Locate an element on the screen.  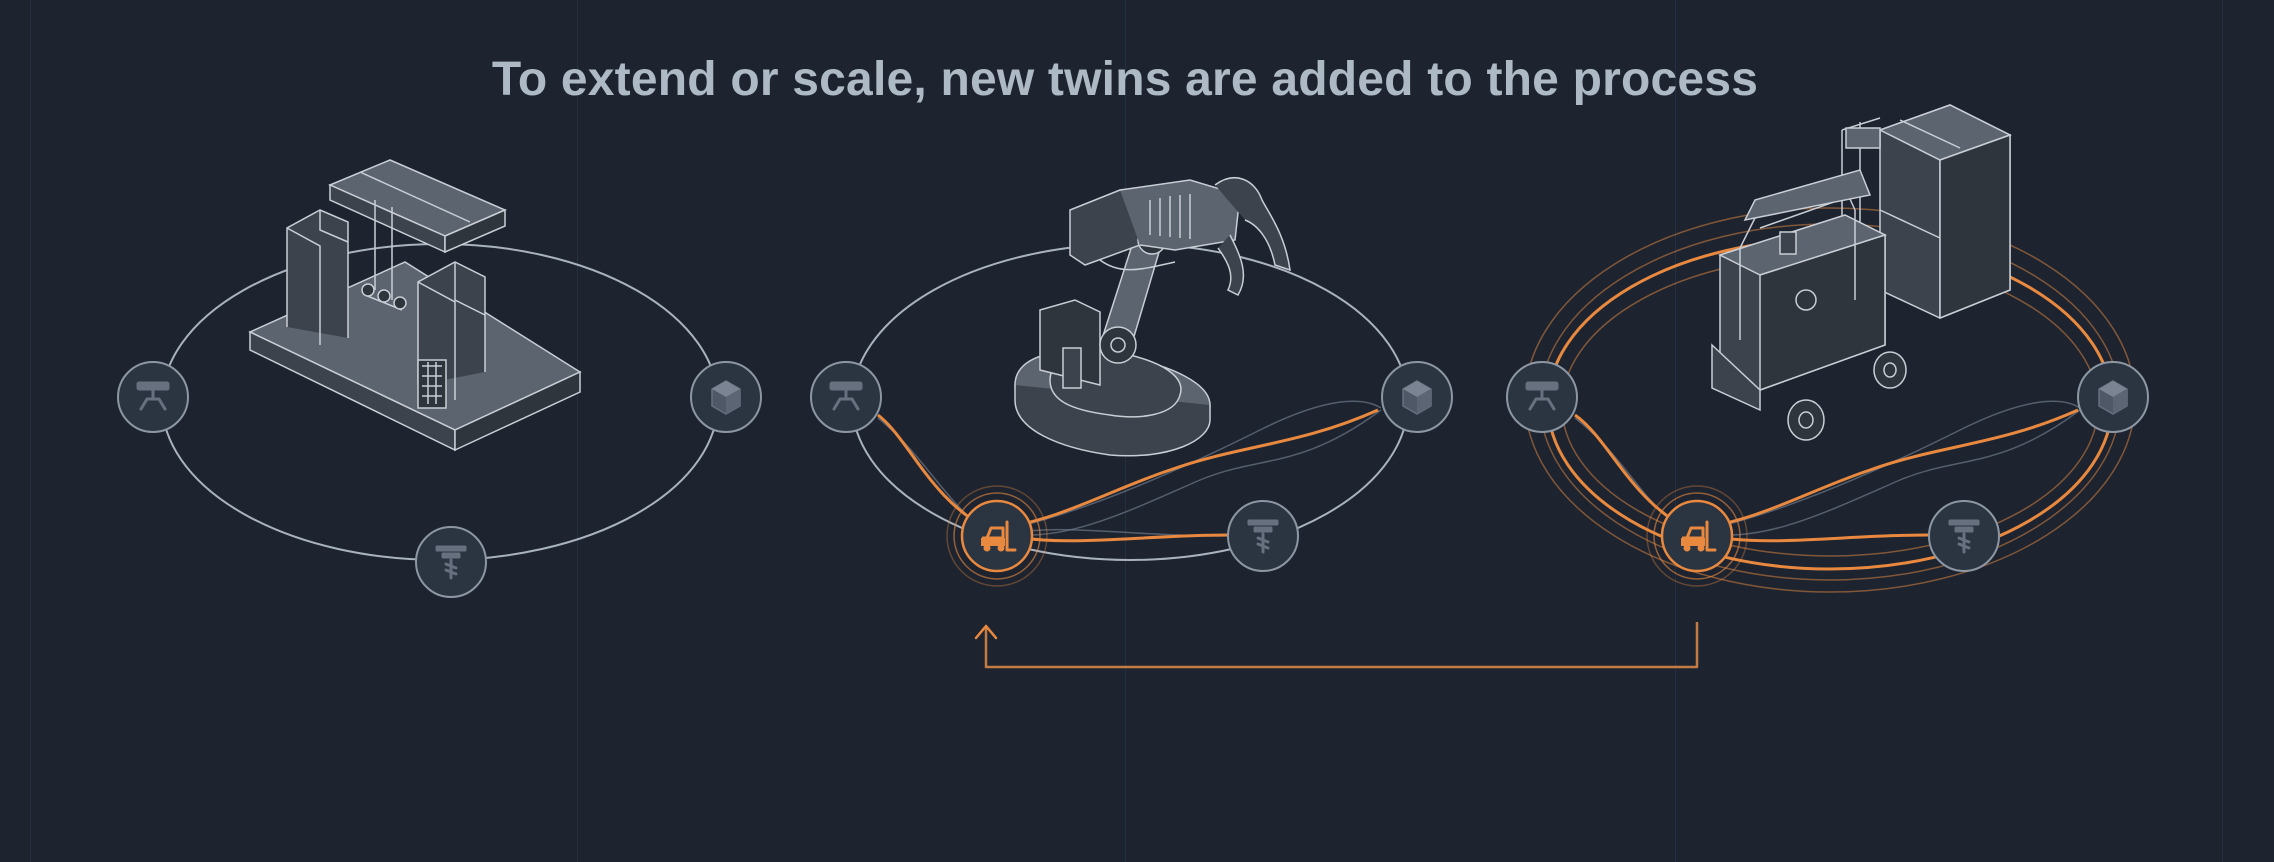
arrow-head-icon is located at coordinates (986, 632).